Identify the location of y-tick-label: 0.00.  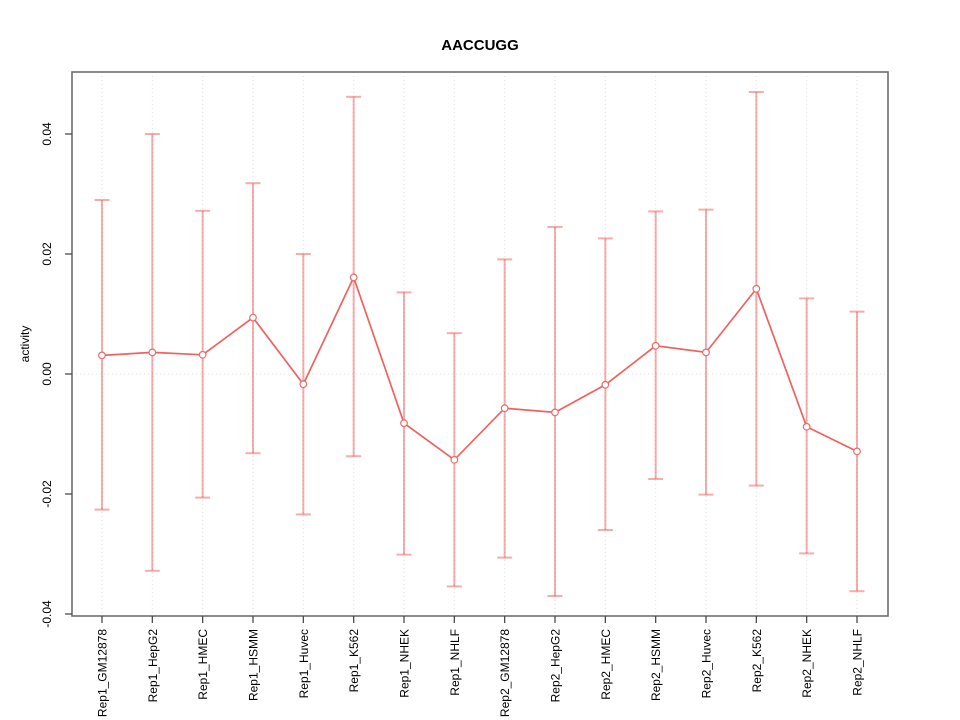
(47, 374).